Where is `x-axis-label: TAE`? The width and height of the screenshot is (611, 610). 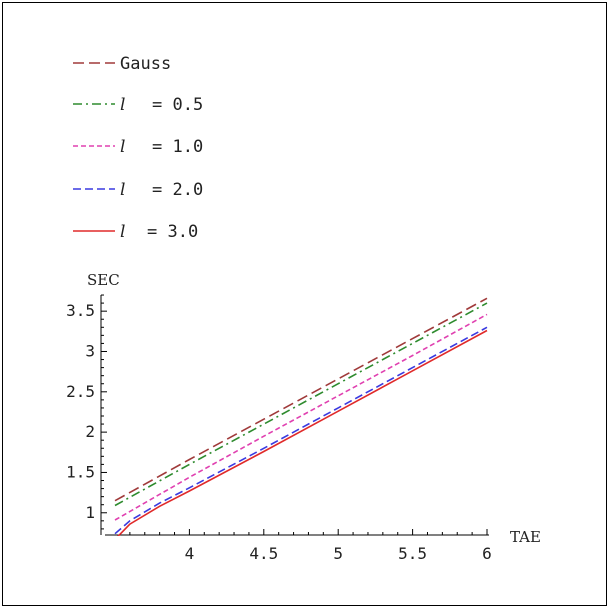 x-axis-label: TAE is located at coordinates (525, 537).